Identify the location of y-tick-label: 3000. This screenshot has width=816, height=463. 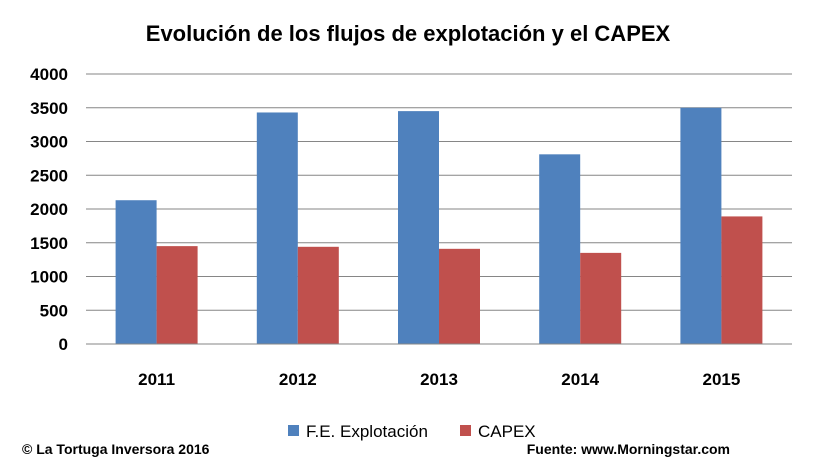
(49, 142).